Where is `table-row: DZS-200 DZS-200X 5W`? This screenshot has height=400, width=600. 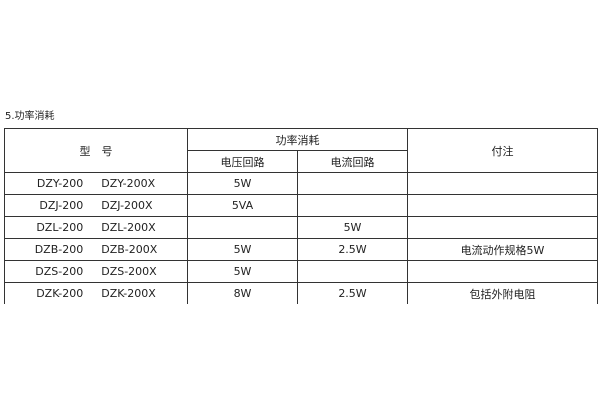
table-row: DZS-200 DZS-200X 5W is located at coordinates (301, 271).